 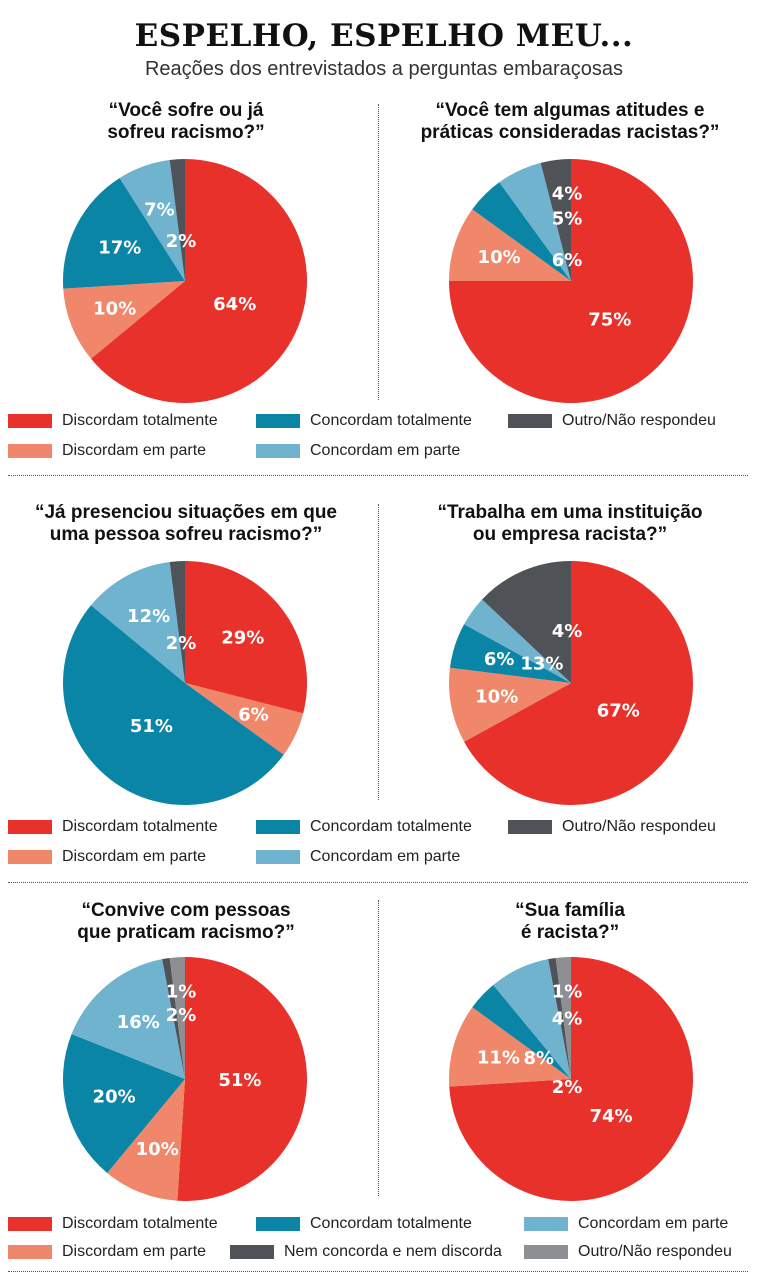 I want to click on pie-chart: 29% 6% 51% 12% 2%, so click(x=185, y=683).